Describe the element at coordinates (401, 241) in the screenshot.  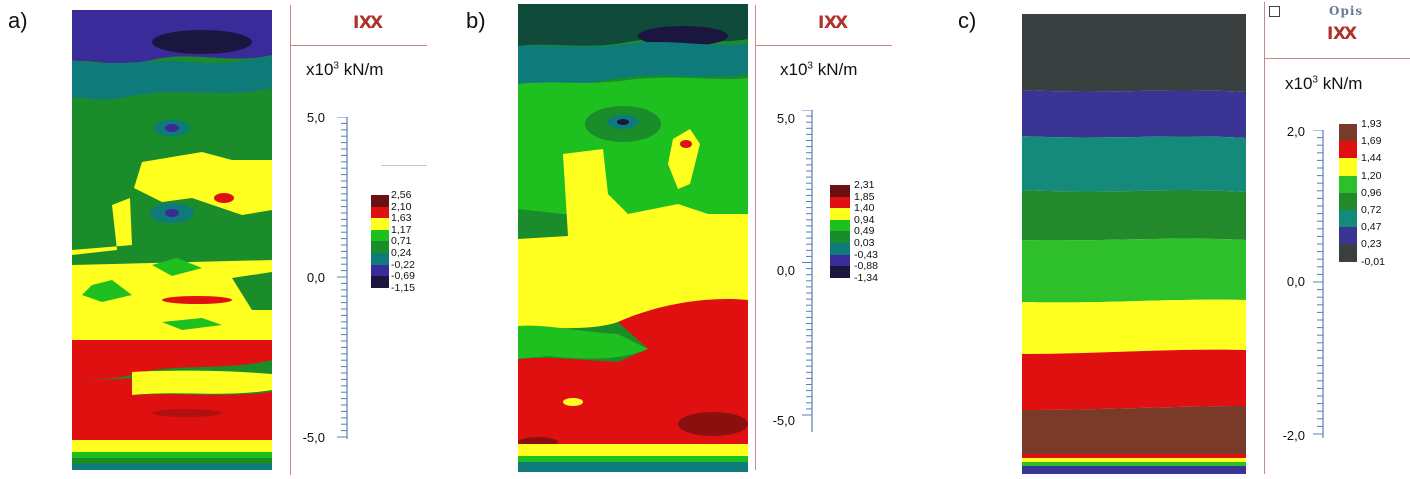
I see `legend-value-label: 0,71` at that location.